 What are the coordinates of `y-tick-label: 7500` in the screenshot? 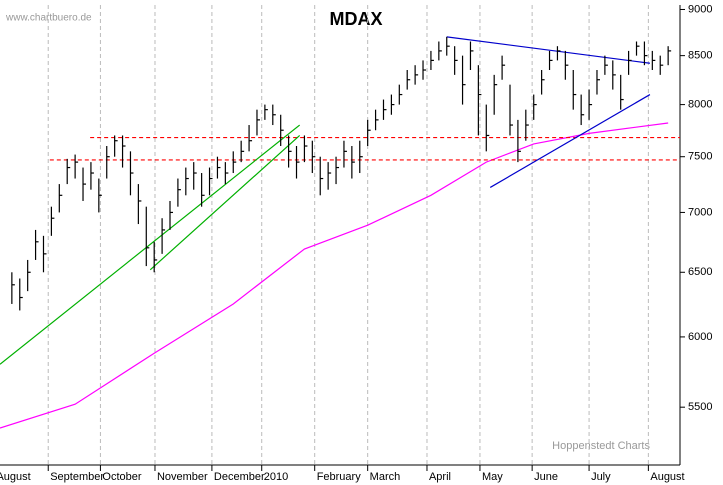 It's located at (700, 157).